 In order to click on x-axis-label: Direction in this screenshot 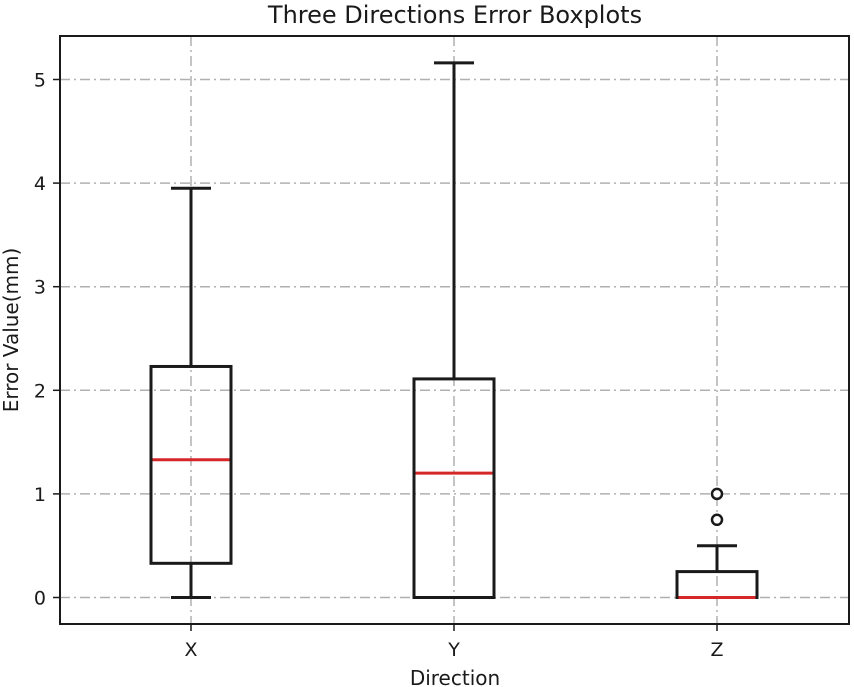, I will do `click(455, 676)`.